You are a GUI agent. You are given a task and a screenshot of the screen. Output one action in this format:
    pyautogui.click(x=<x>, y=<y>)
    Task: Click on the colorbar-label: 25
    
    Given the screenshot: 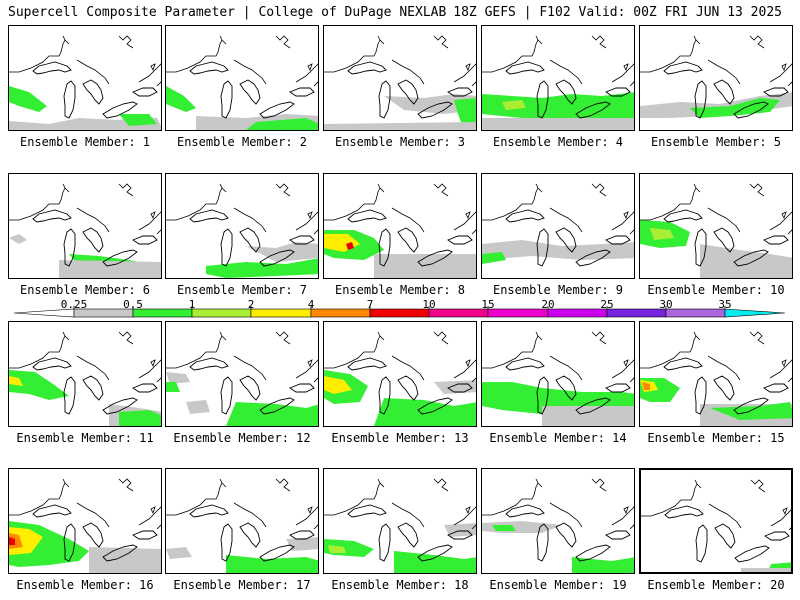 What is the action you would take?
    pyautogui.click(x=607, y=304)
    